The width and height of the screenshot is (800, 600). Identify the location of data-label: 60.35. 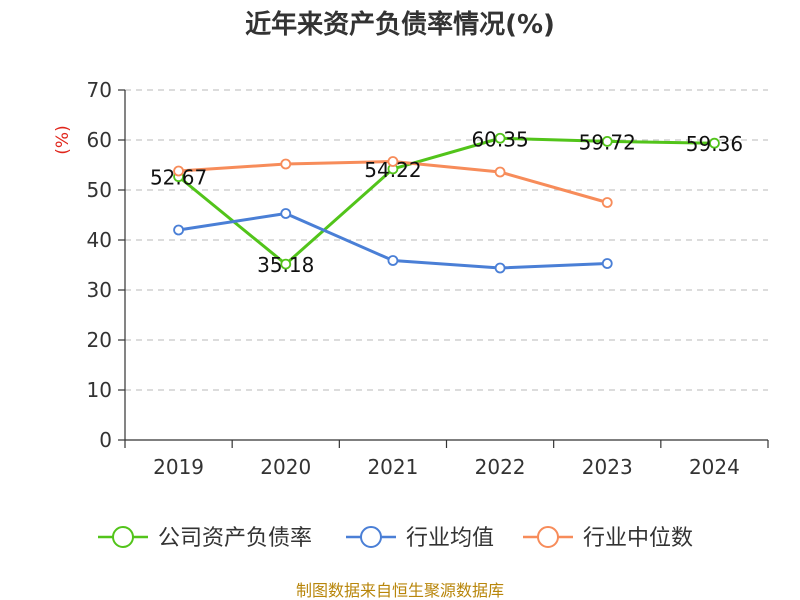
(499, 139).